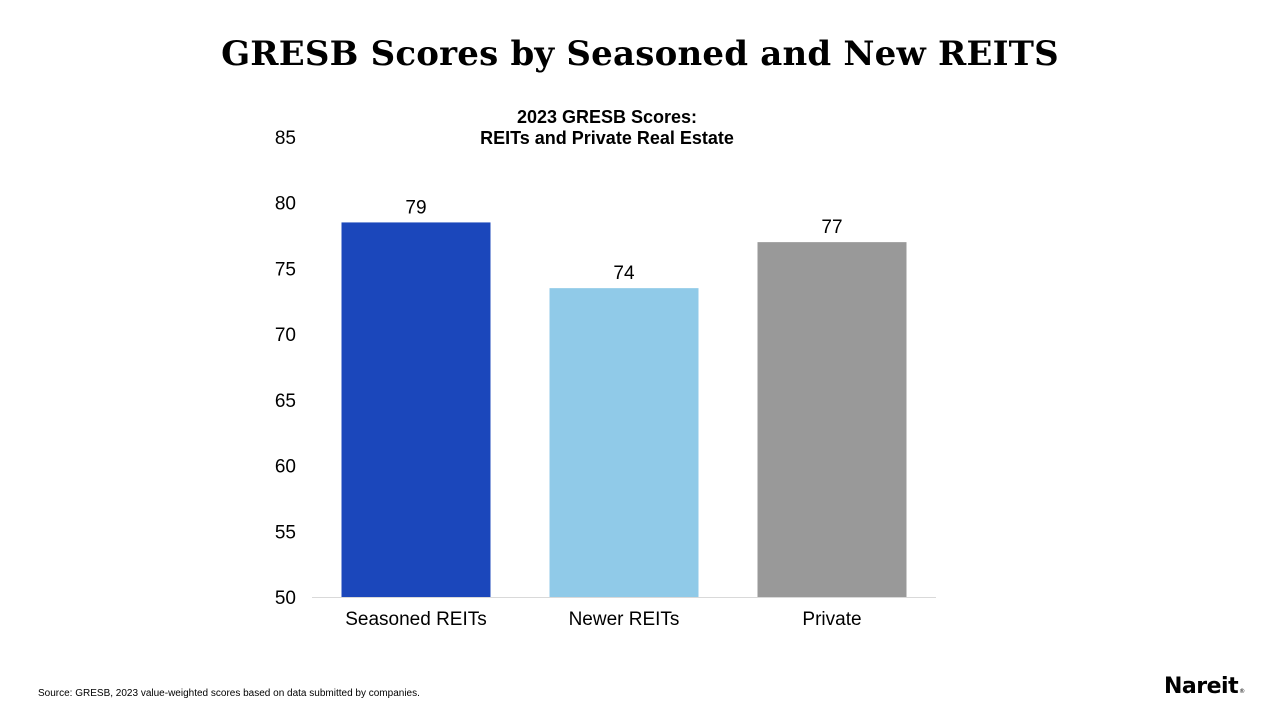 Image resolution: width=1280 pixels, height=720 pixels. I want to click on logo-text: Nareit, so click(1201, 686).